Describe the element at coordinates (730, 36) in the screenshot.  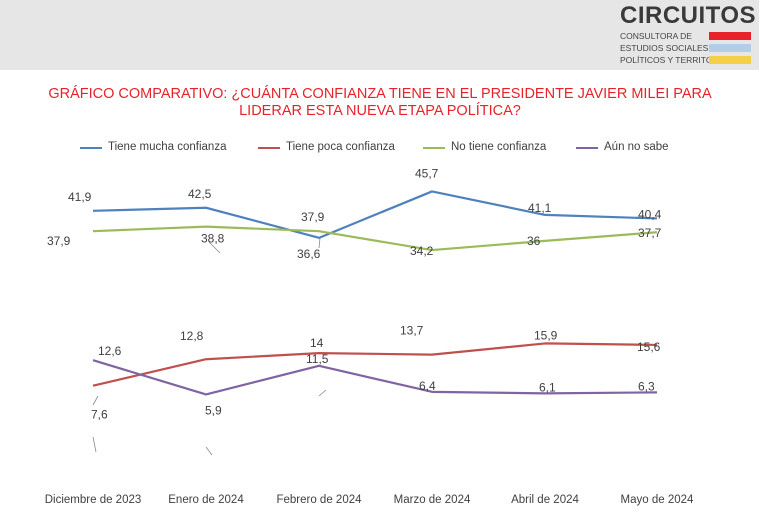
I see `brand-bar-red` at that location.